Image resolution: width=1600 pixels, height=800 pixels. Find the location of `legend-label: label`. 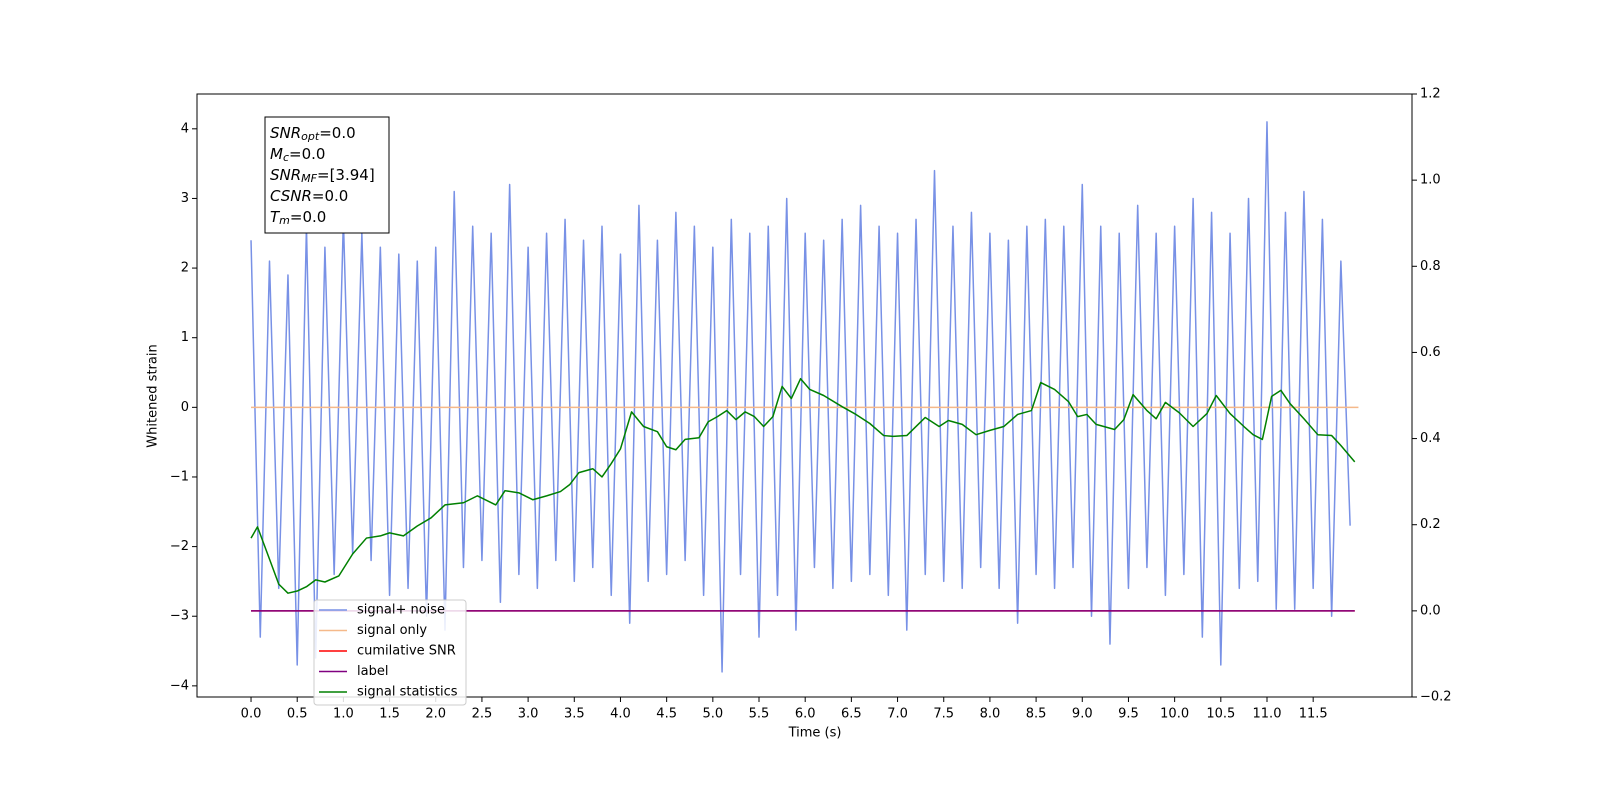

legend-label: label is located at coordinates (372, 671).